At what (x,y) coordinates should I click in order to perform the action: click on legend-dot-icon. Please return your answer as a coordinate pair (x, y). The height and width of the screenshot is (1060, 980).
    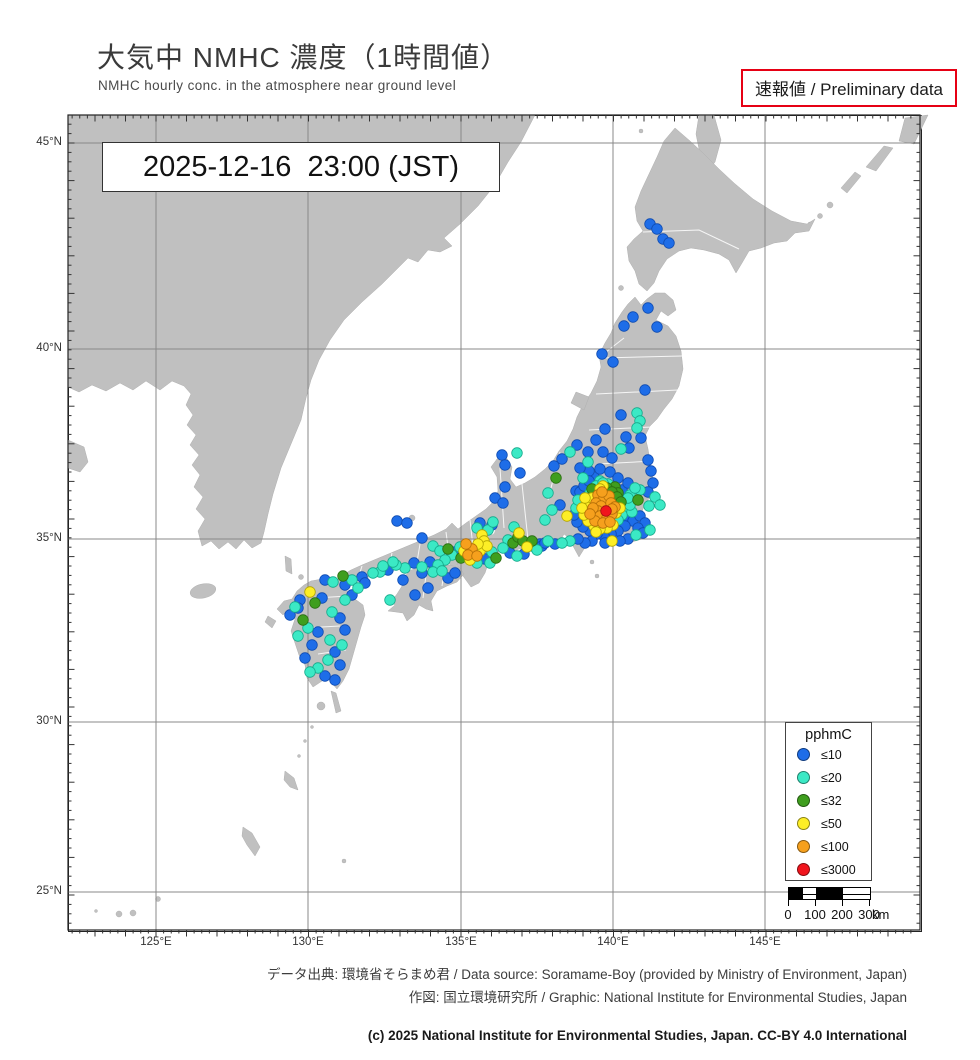
    Looking at the image, I should click on (803, 777).